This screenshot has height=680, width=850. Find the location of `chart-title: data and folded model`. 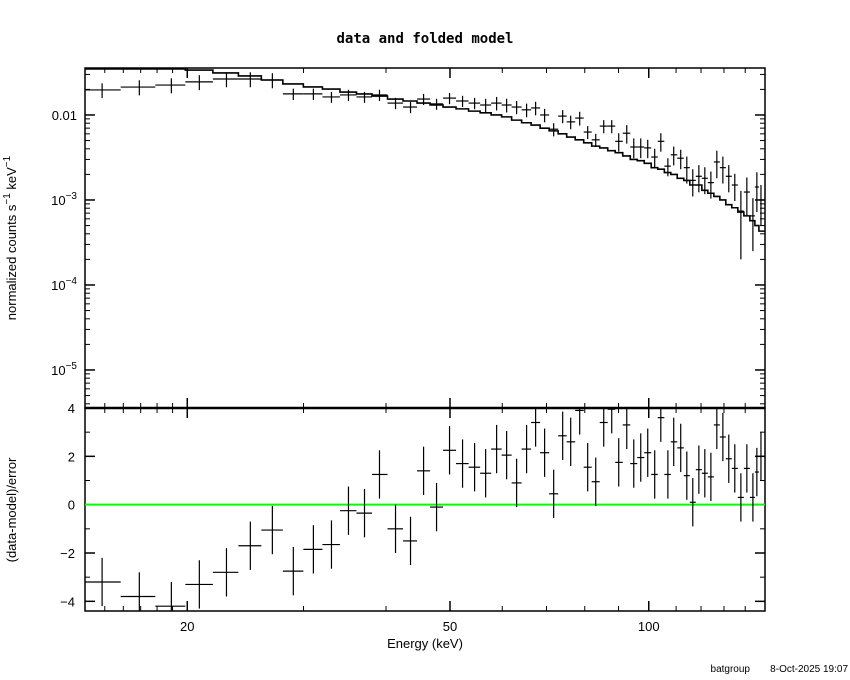

chart-title: data and folded model is located at coordinates (424, 39).